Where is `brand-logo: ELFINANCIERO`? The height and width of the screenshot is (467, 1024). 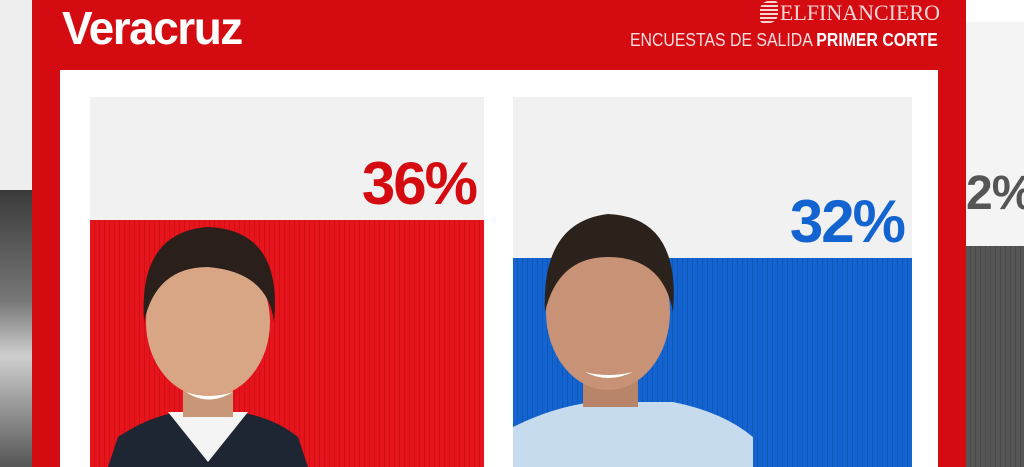 brand-logo: ELFINANCIERO is located at coordinates (849, 13).